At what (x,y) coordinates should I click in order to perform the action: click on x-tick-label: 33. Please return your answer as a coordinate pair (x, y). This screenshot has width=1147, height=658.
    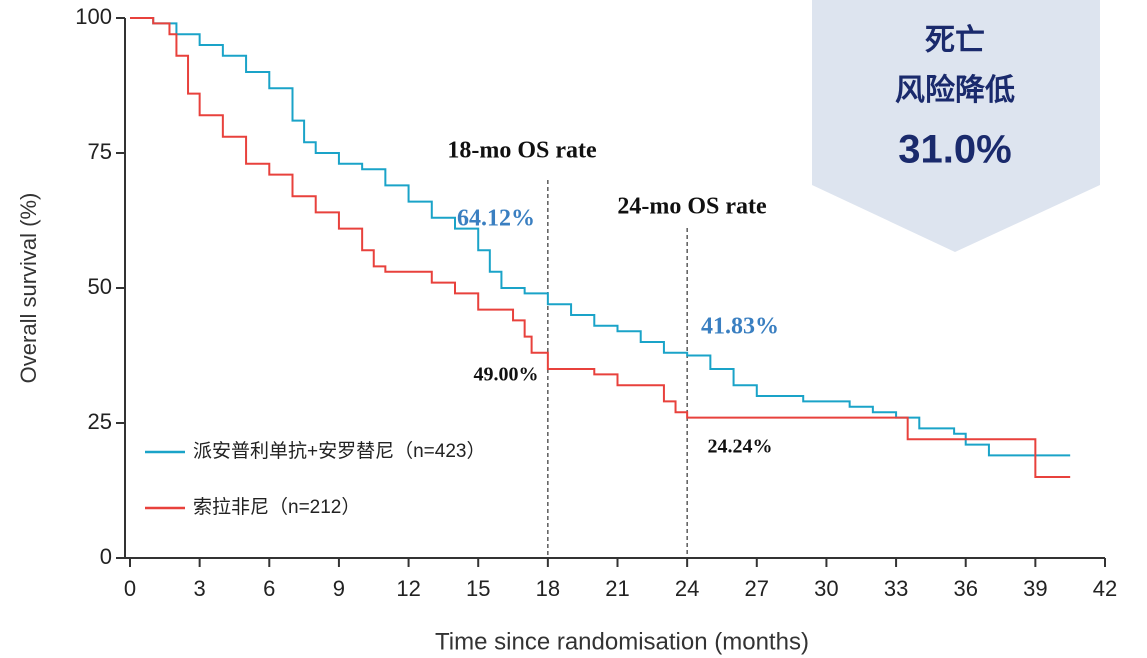
    Looking at the image, I should click on (896, 588).